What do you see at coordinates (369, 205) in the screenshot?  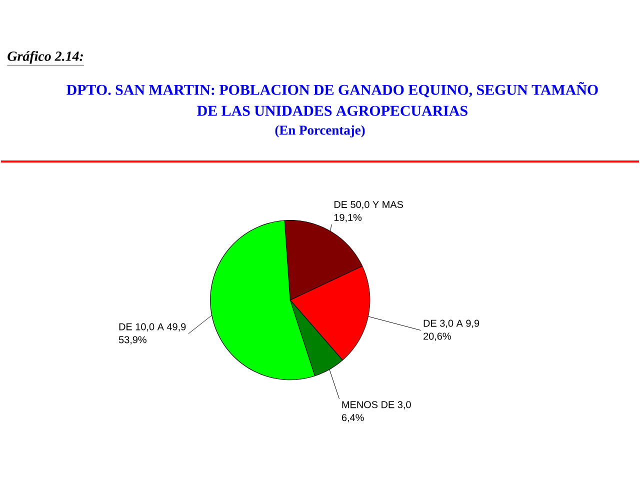 I see `slice-label: DE 50,0 Y MAS` at bounding box center [369, 205].